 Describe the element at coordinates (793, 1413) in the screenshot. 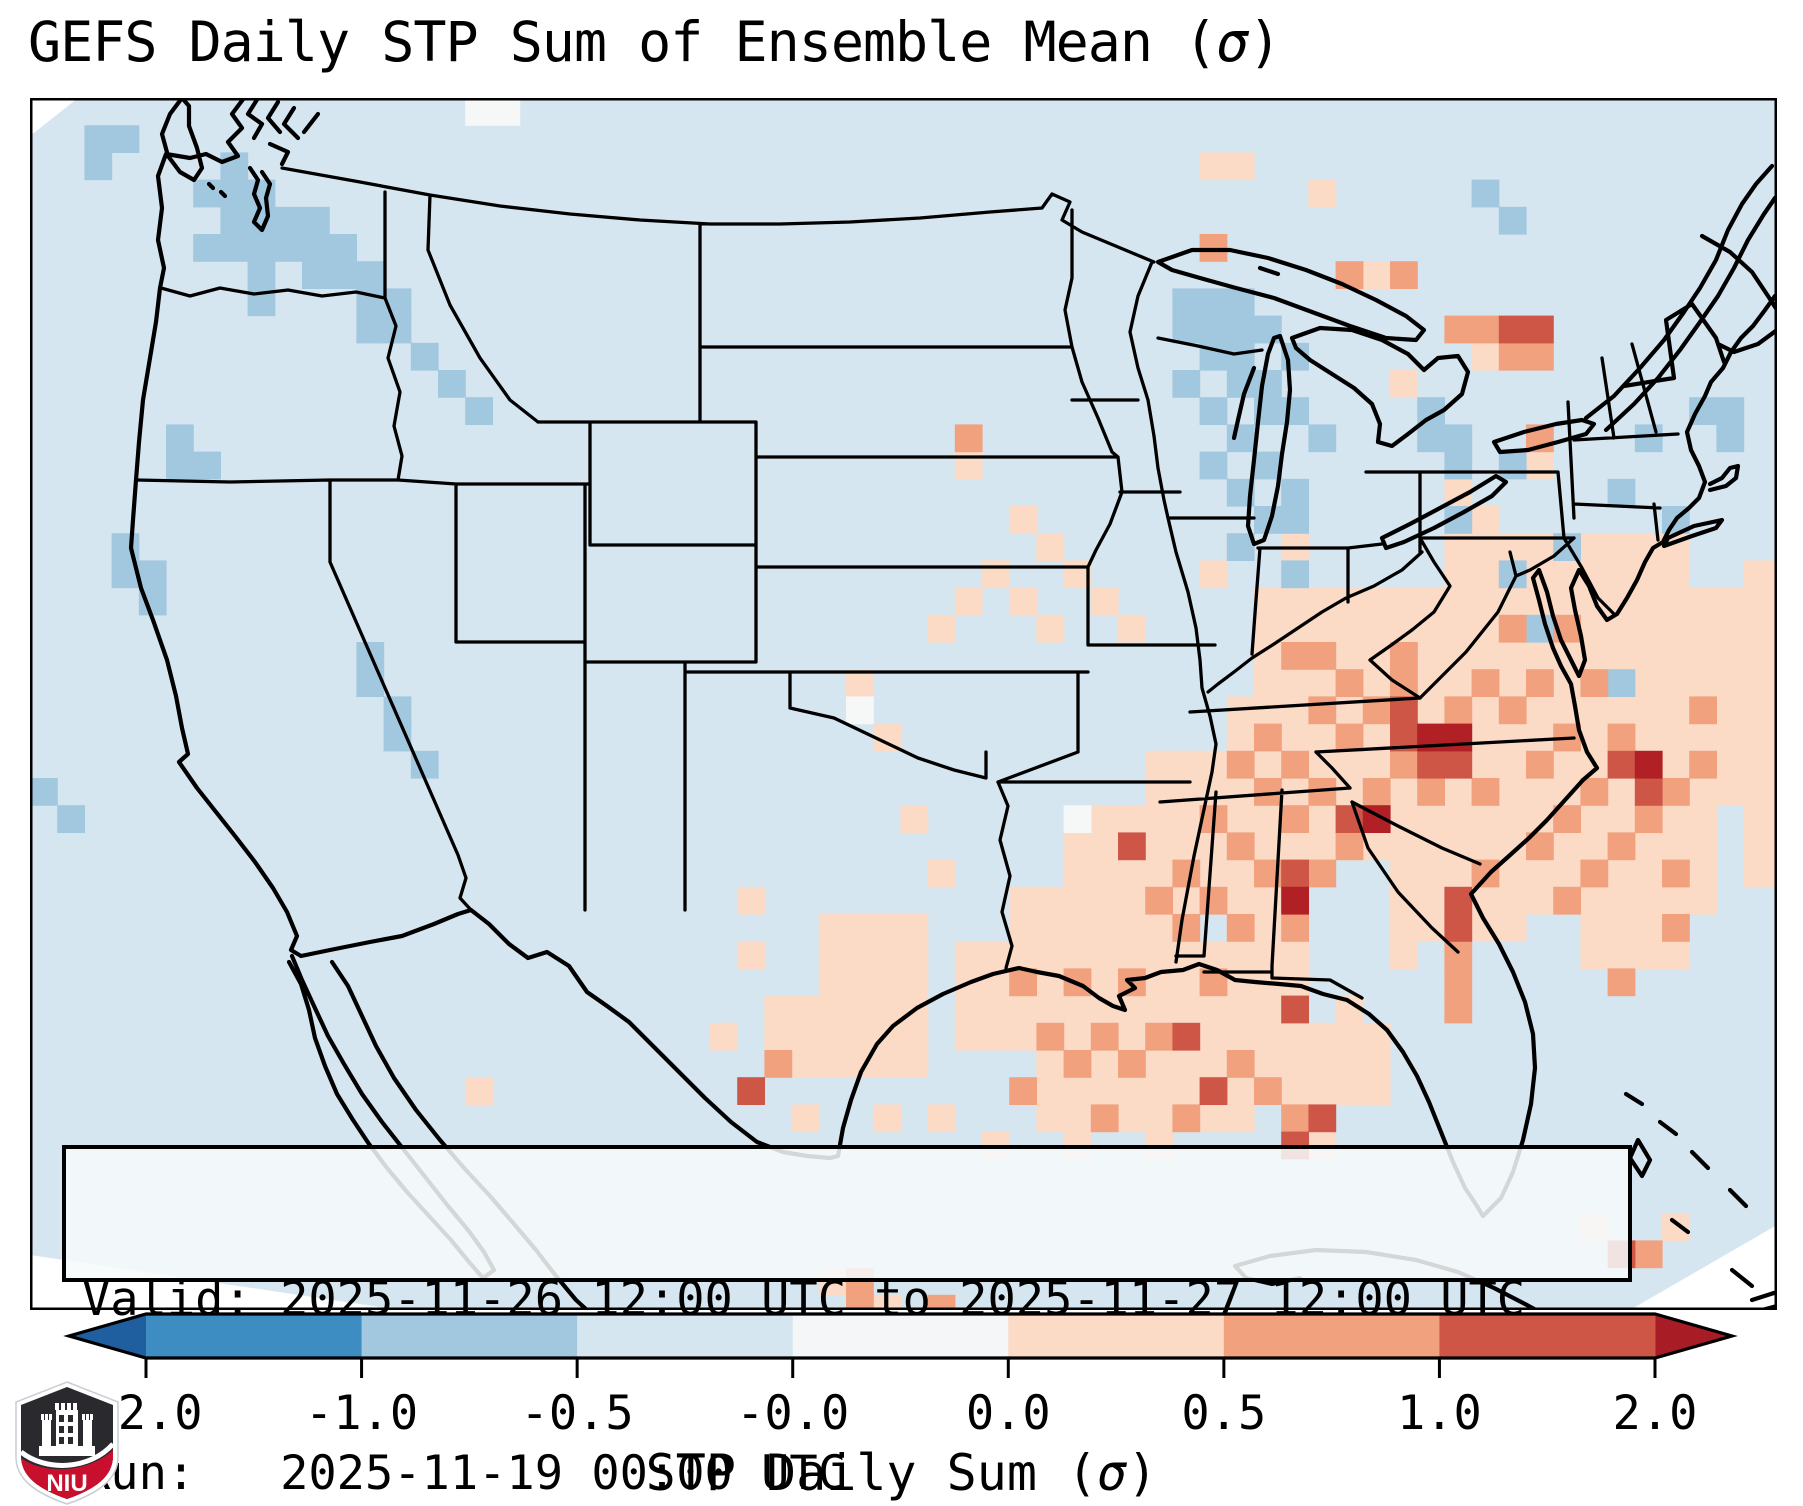

I see `colorbar-tick--0.0: -0.0` at that location.